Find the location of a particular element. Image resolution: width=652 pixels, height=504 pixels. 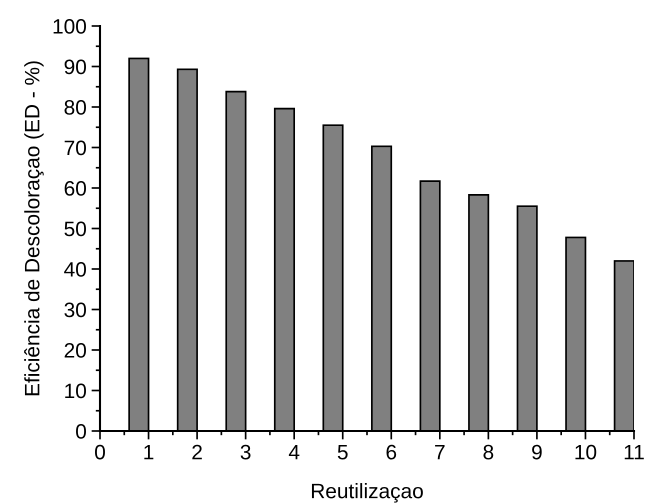

y-tick-label: 20 is located at coordinates (75, 350).